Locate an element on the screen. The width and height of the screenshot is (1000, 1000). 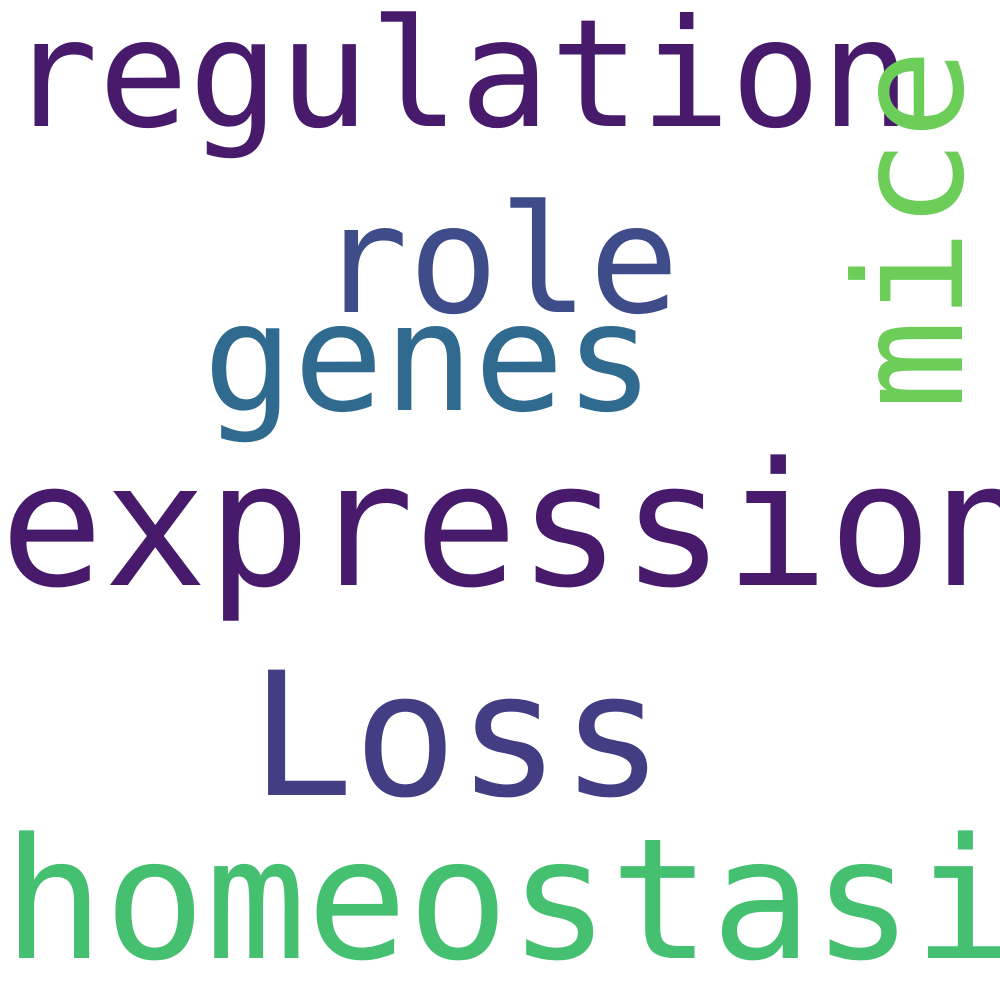
word-role: role is located at coordinates (499, 261).